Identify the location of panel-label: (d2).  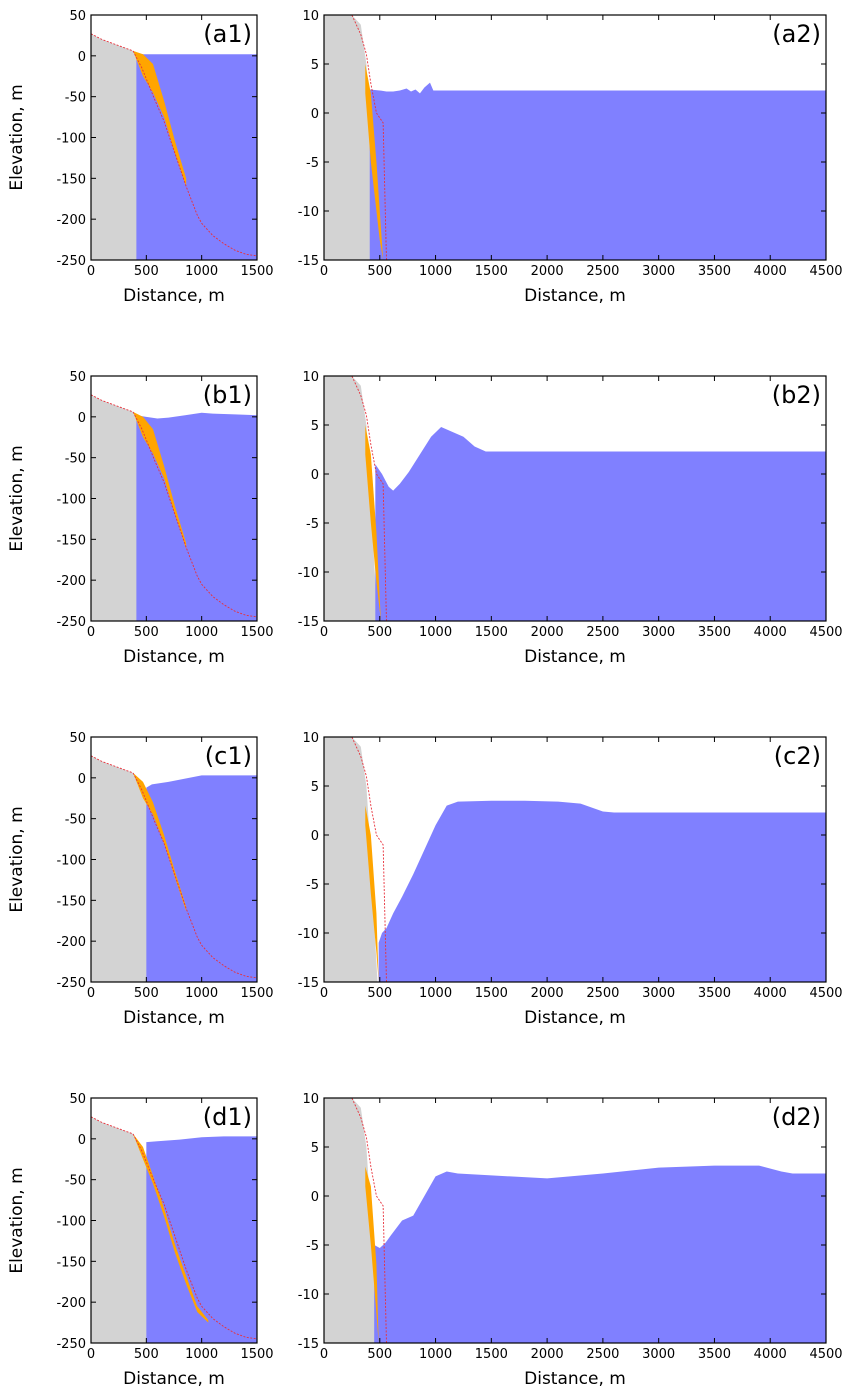
(796, 1117).